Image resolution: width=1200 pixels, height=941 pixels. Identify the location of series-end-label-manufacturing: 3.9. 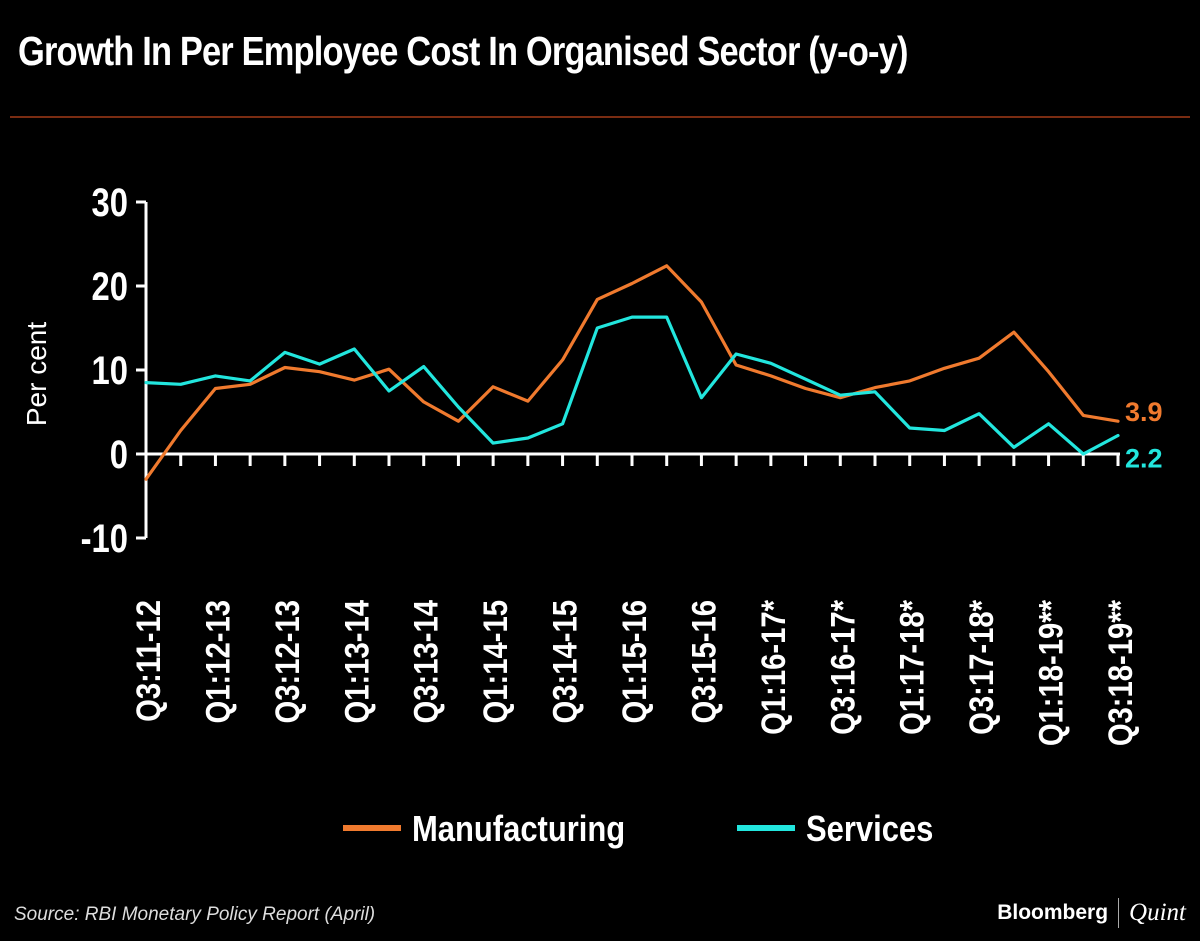
(1144, 412).